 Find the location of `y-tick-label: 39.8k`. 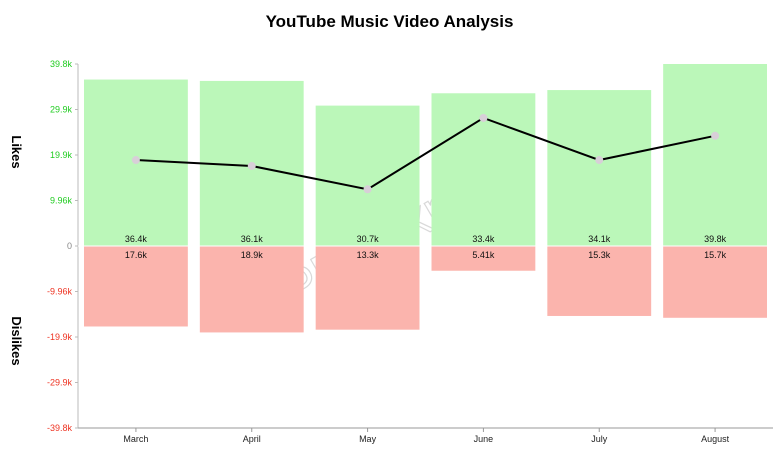

y-tick-label: 39.8k is located at coordinates (61, 64).